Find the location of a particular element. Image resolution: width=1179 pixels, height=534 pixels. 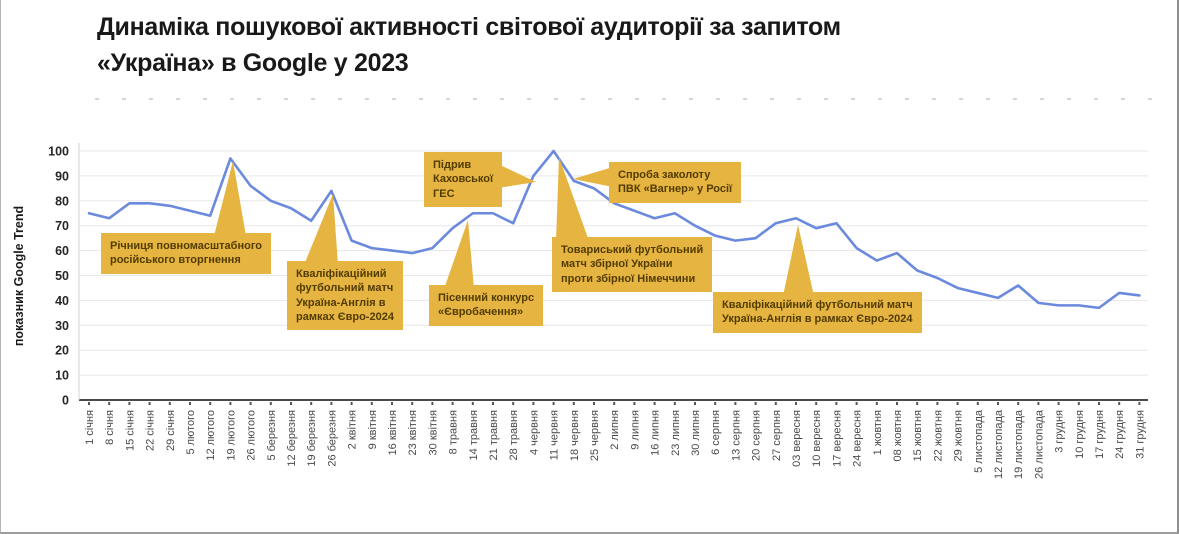

x-axis-tick-label: 28 травня is located at coordinates (514, 435).